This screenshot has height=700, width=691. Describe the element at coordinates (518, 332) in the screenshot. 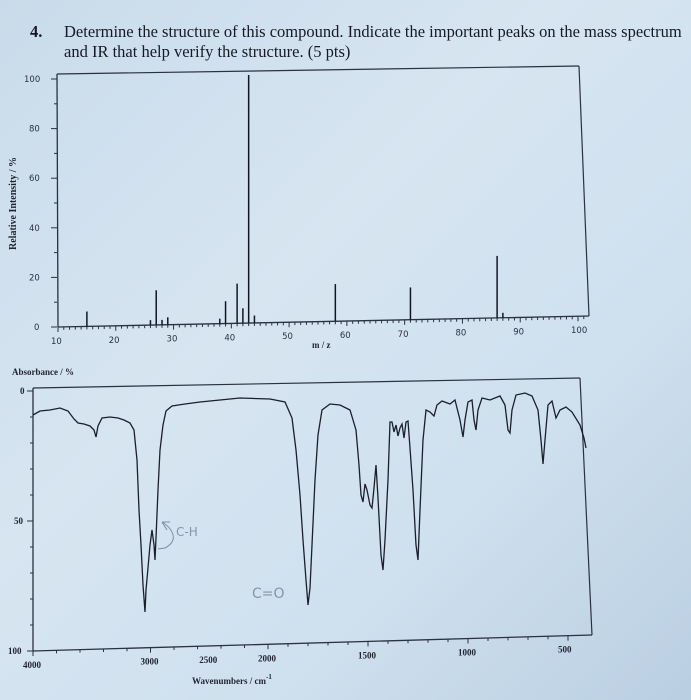

I see `ms-x-tick-label: 90` at that location.